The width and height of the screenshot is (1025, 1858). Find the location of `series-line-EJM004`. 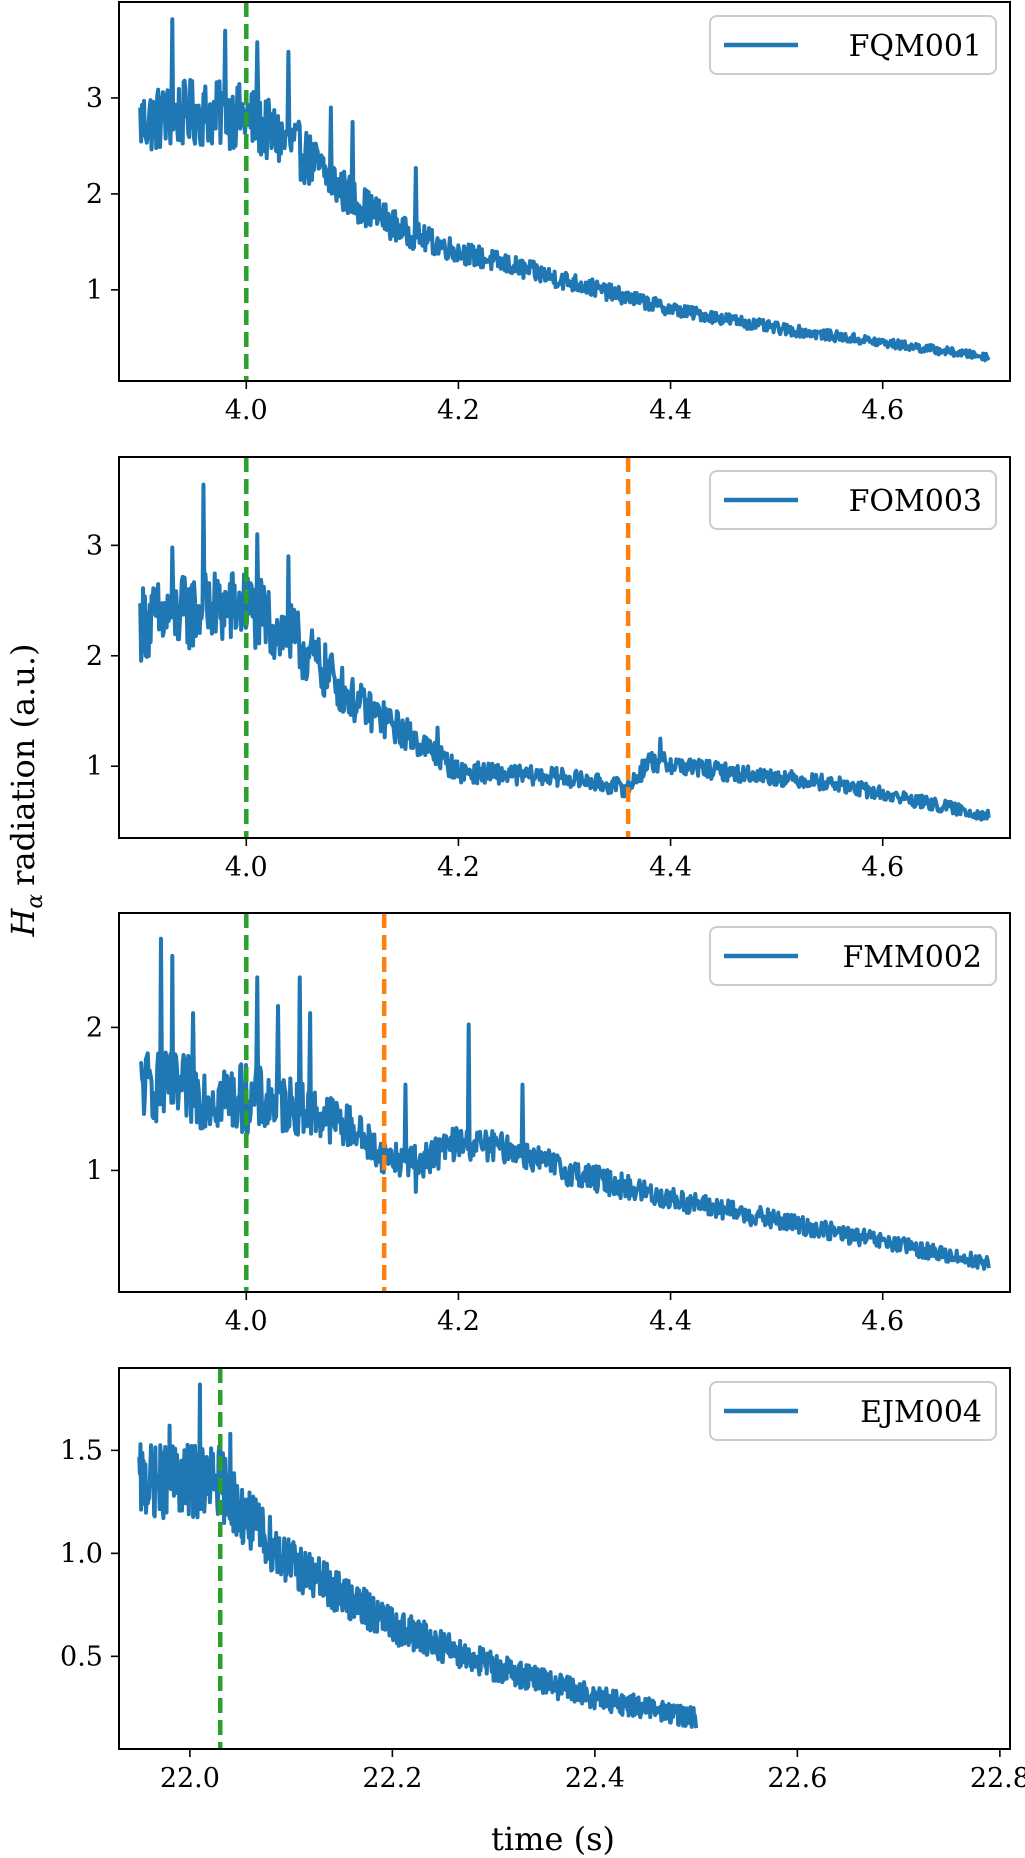

series-line-EJM004 is located at coordinates (418, 1555).